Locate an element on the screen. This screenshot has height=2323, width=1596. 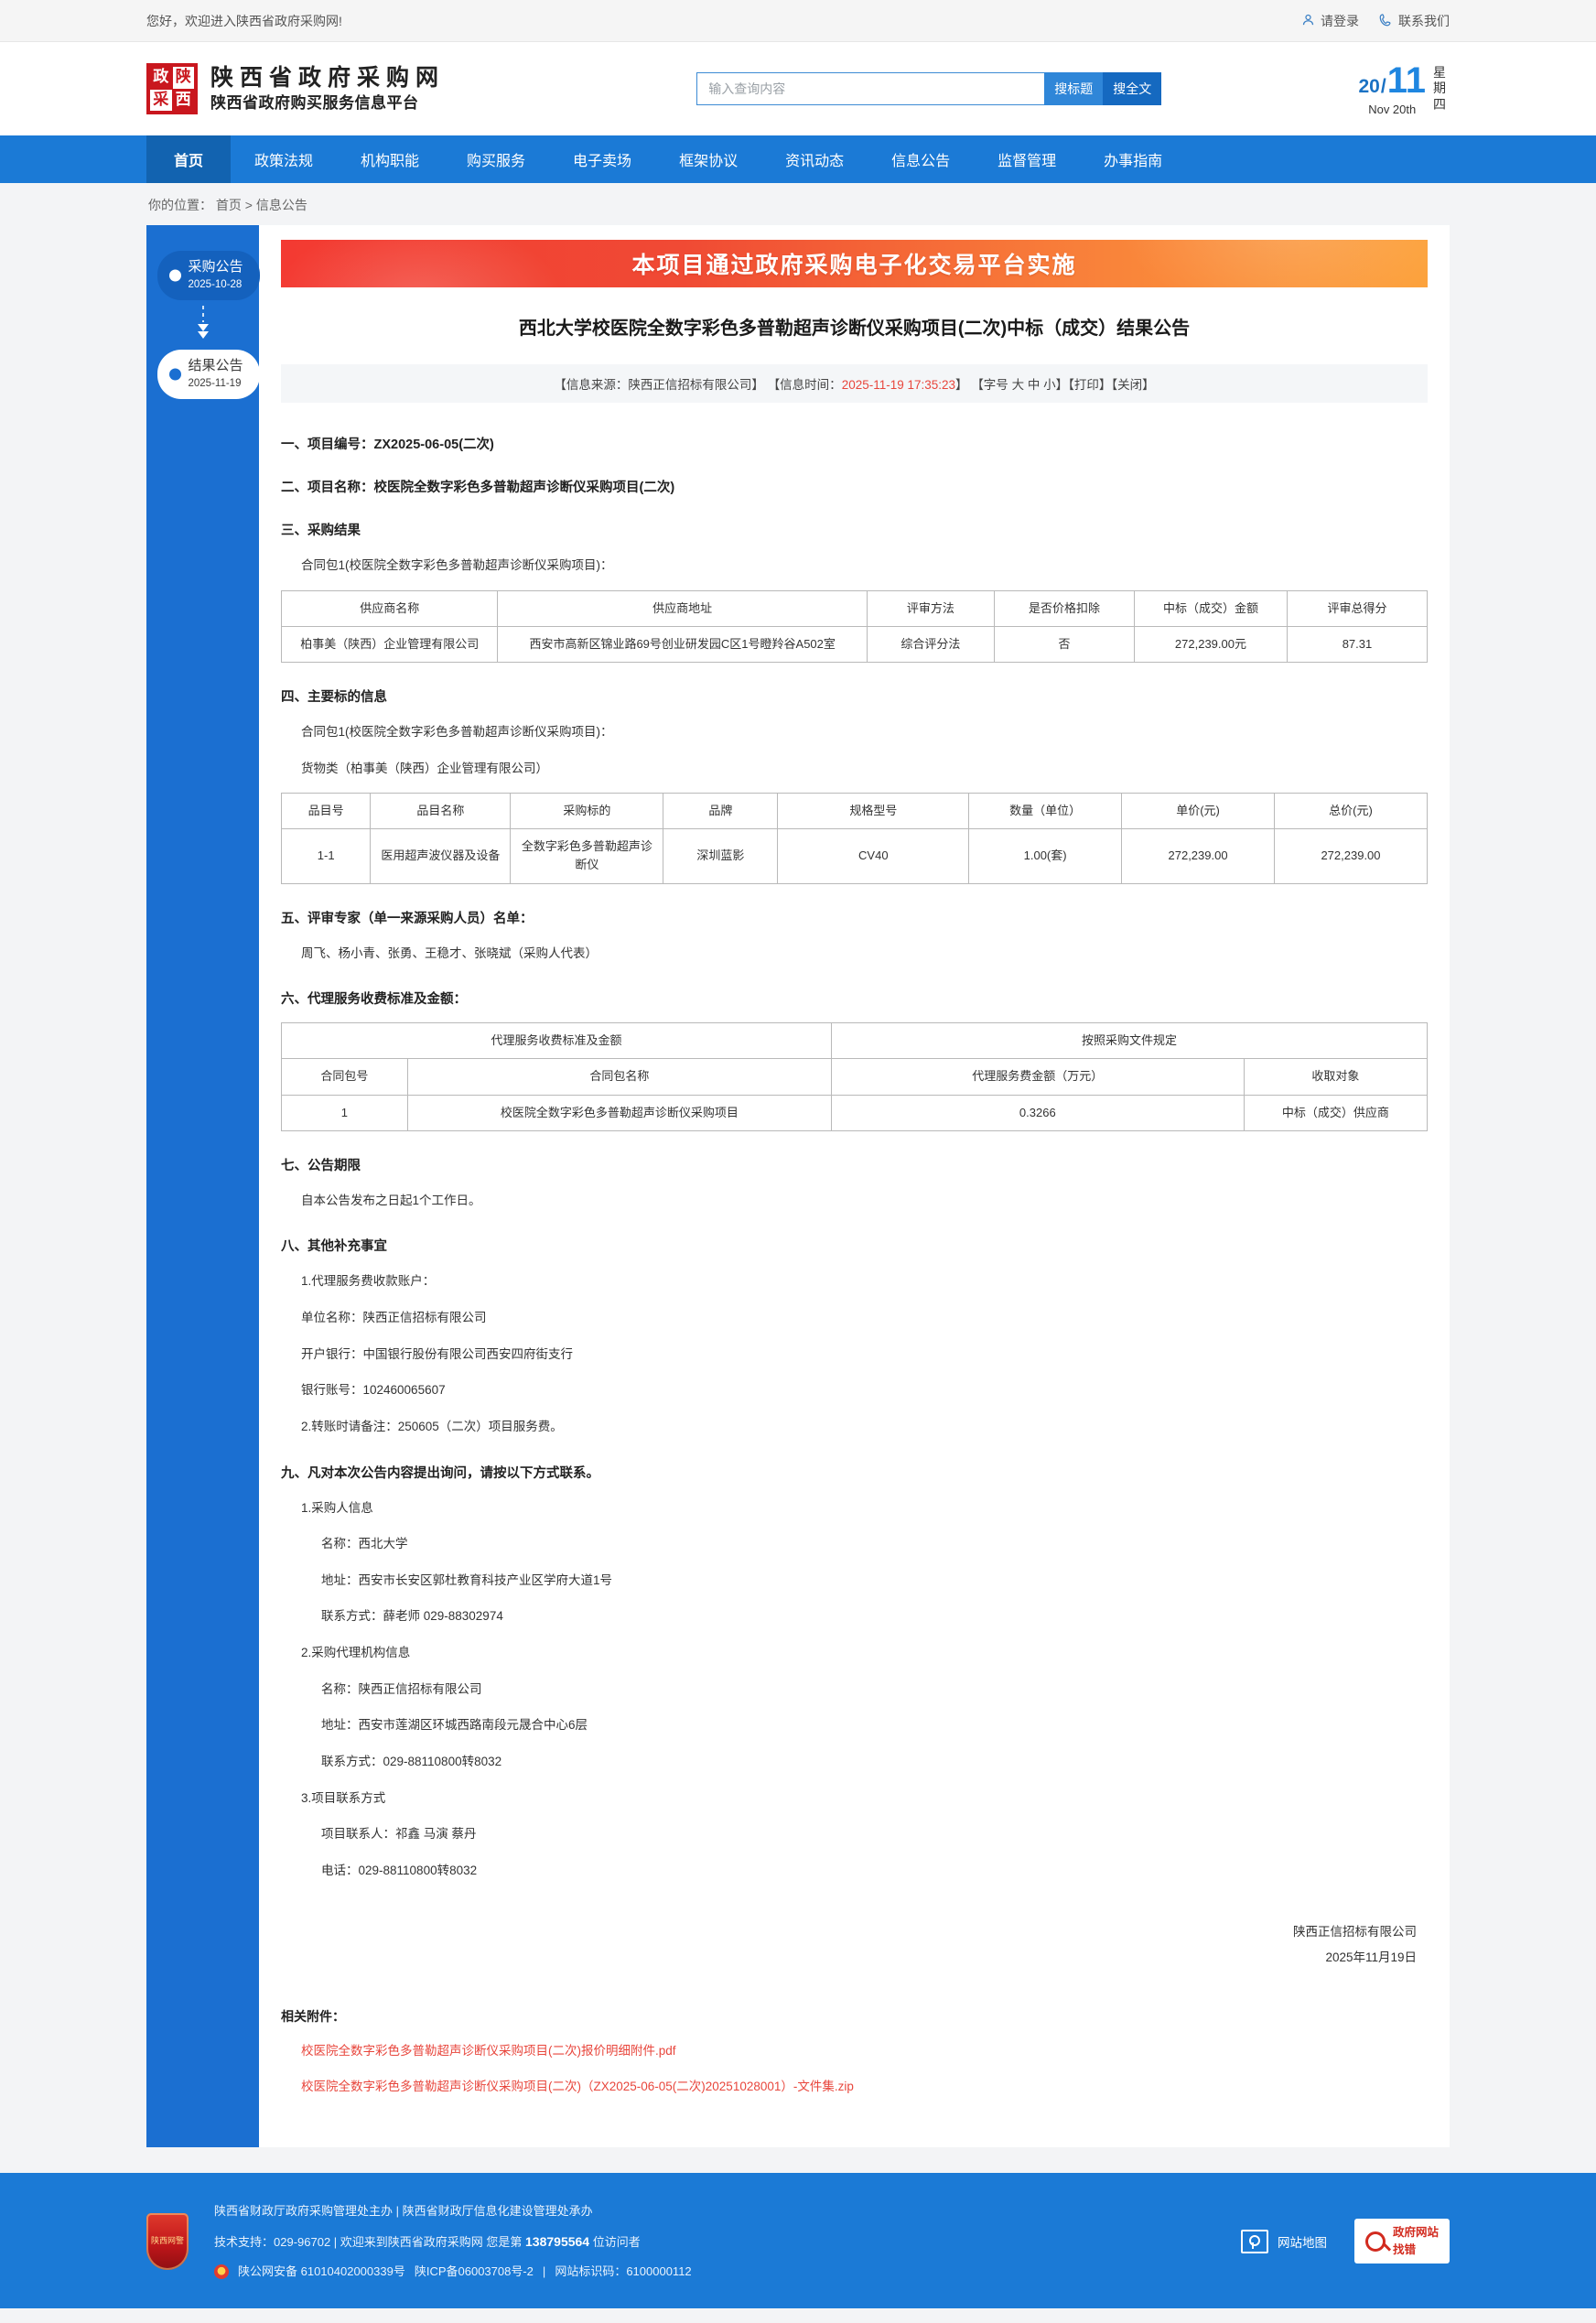
agency-contact: 联系方式：029-88110800转8032 is located at coordinates (411, 1762).